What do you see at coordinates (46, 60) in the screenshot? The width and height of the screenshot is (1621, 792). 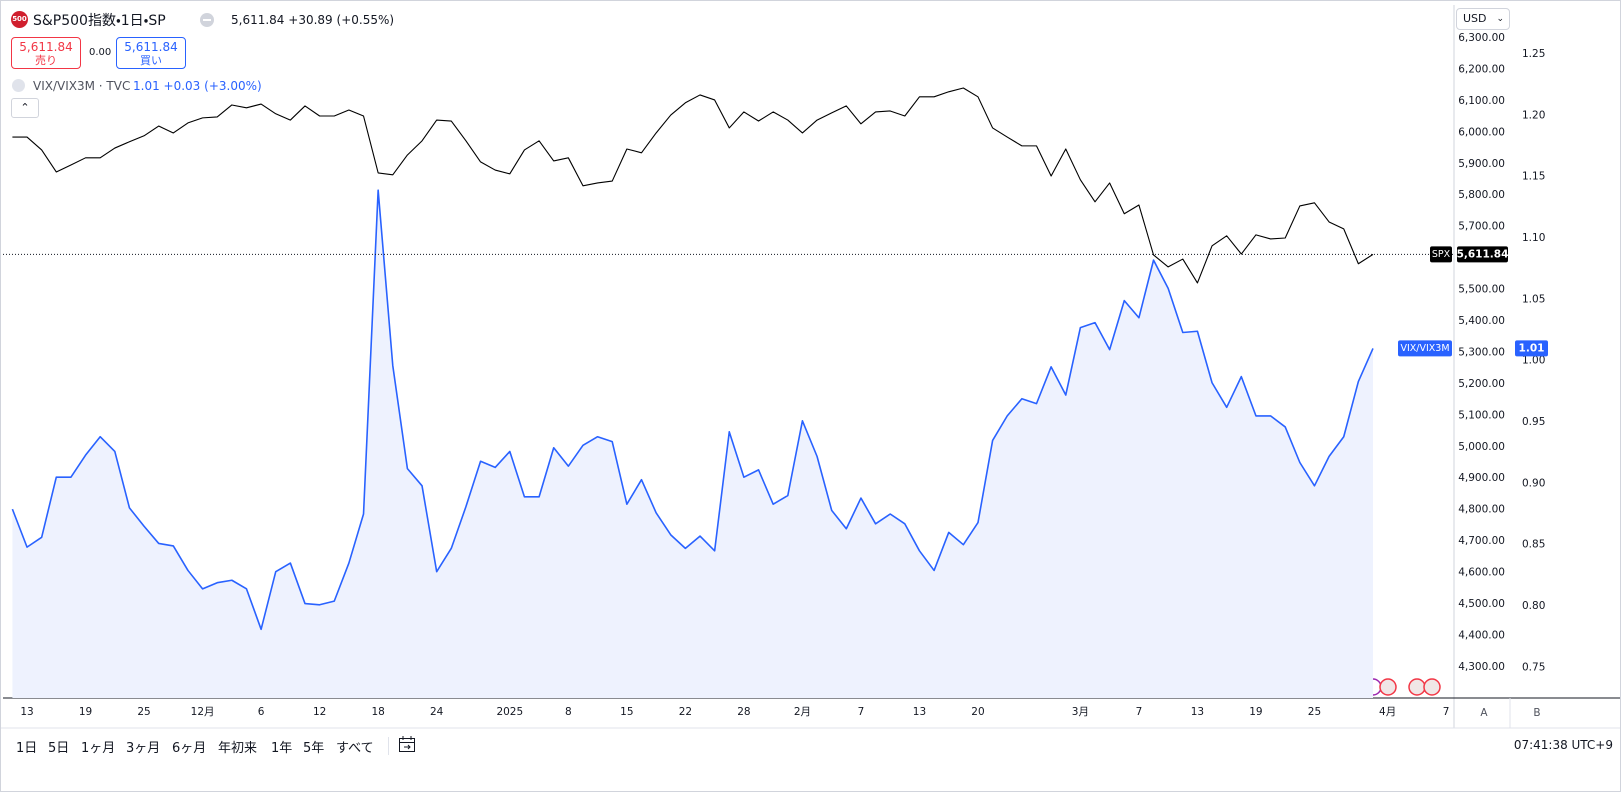 I see `sell-label: 売り` at bounding box center [46, 60].